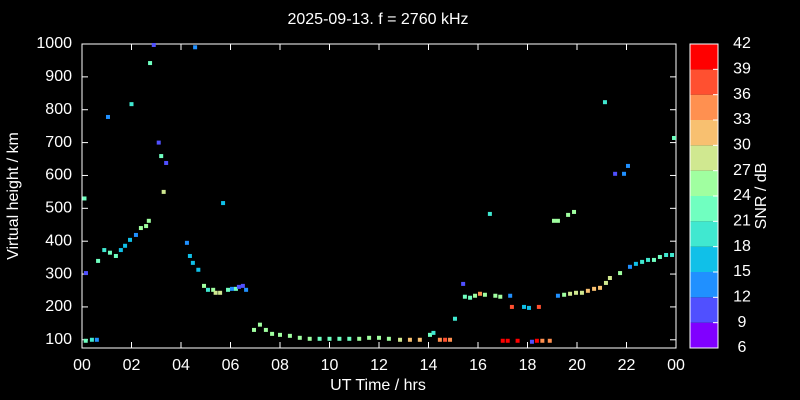 This screenshot has height=400, width=800. Describe the element at coordinates (181, 365) in the screenshot. I see `x-tick-label: 04` at that location.